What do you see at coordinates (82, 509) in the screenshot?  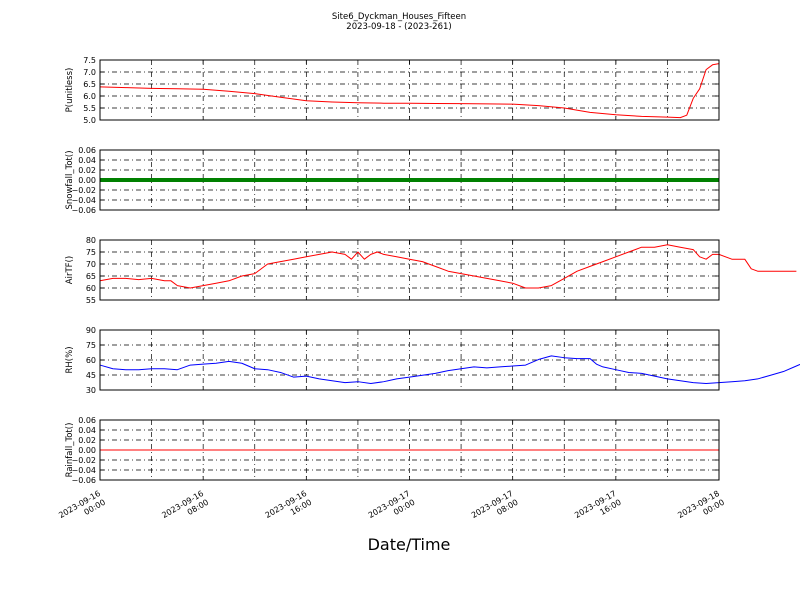 I see `x-tick-label: 2023-09-1600:00` at bounding box center [82, 509].